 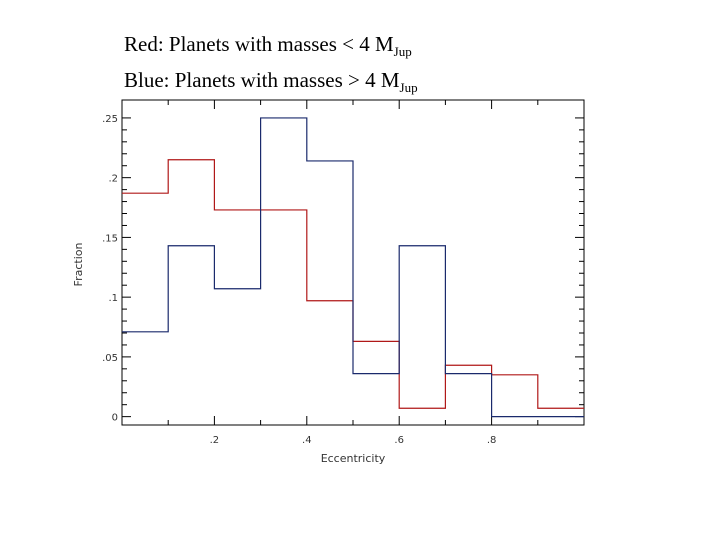 What do you see at coordinates (113, 298) in the screenshot?
I see `y-tick-label: .1` at bounding box center [113, 298].